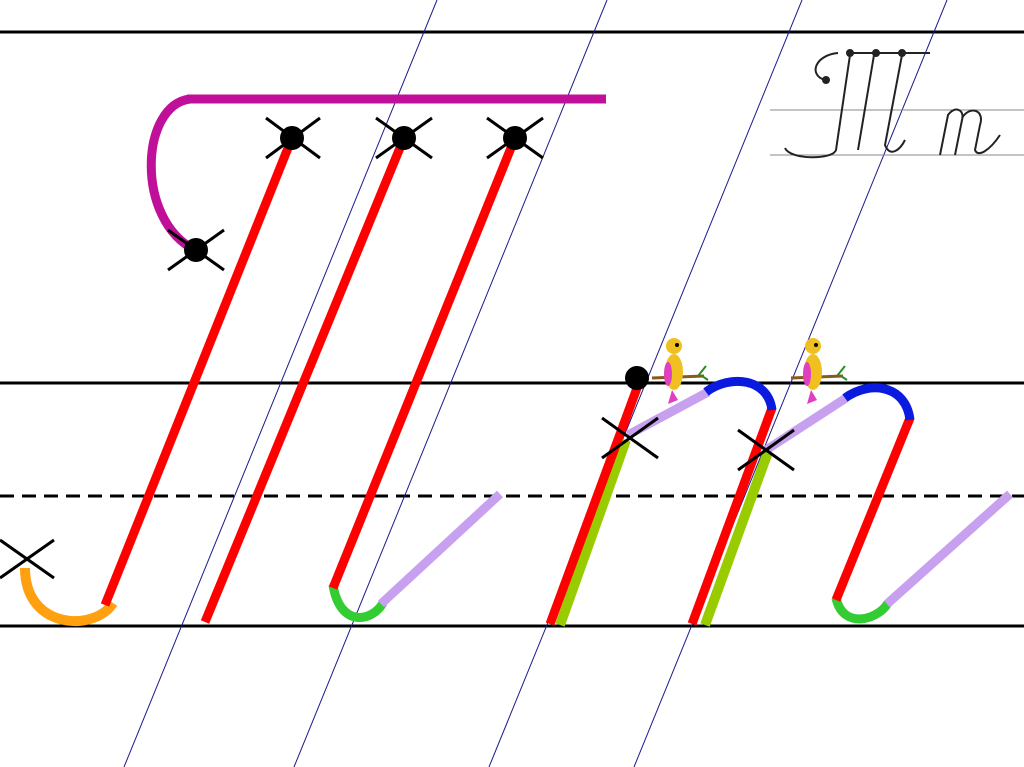 The height and width of the screenshot is (767, 1024). I want to click on start-dot-icon, so click(637, 378).